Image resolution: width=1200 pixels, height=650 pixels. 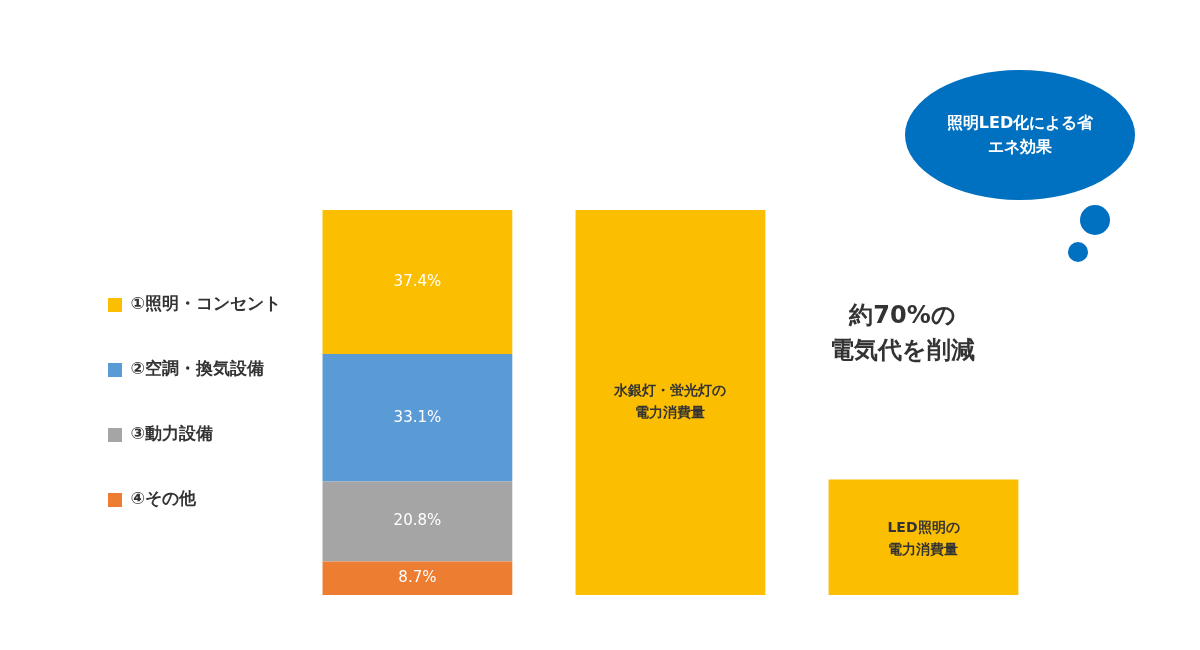 I want to click on legend-label: ①照明・コンセント, so click(x=205, y=303).